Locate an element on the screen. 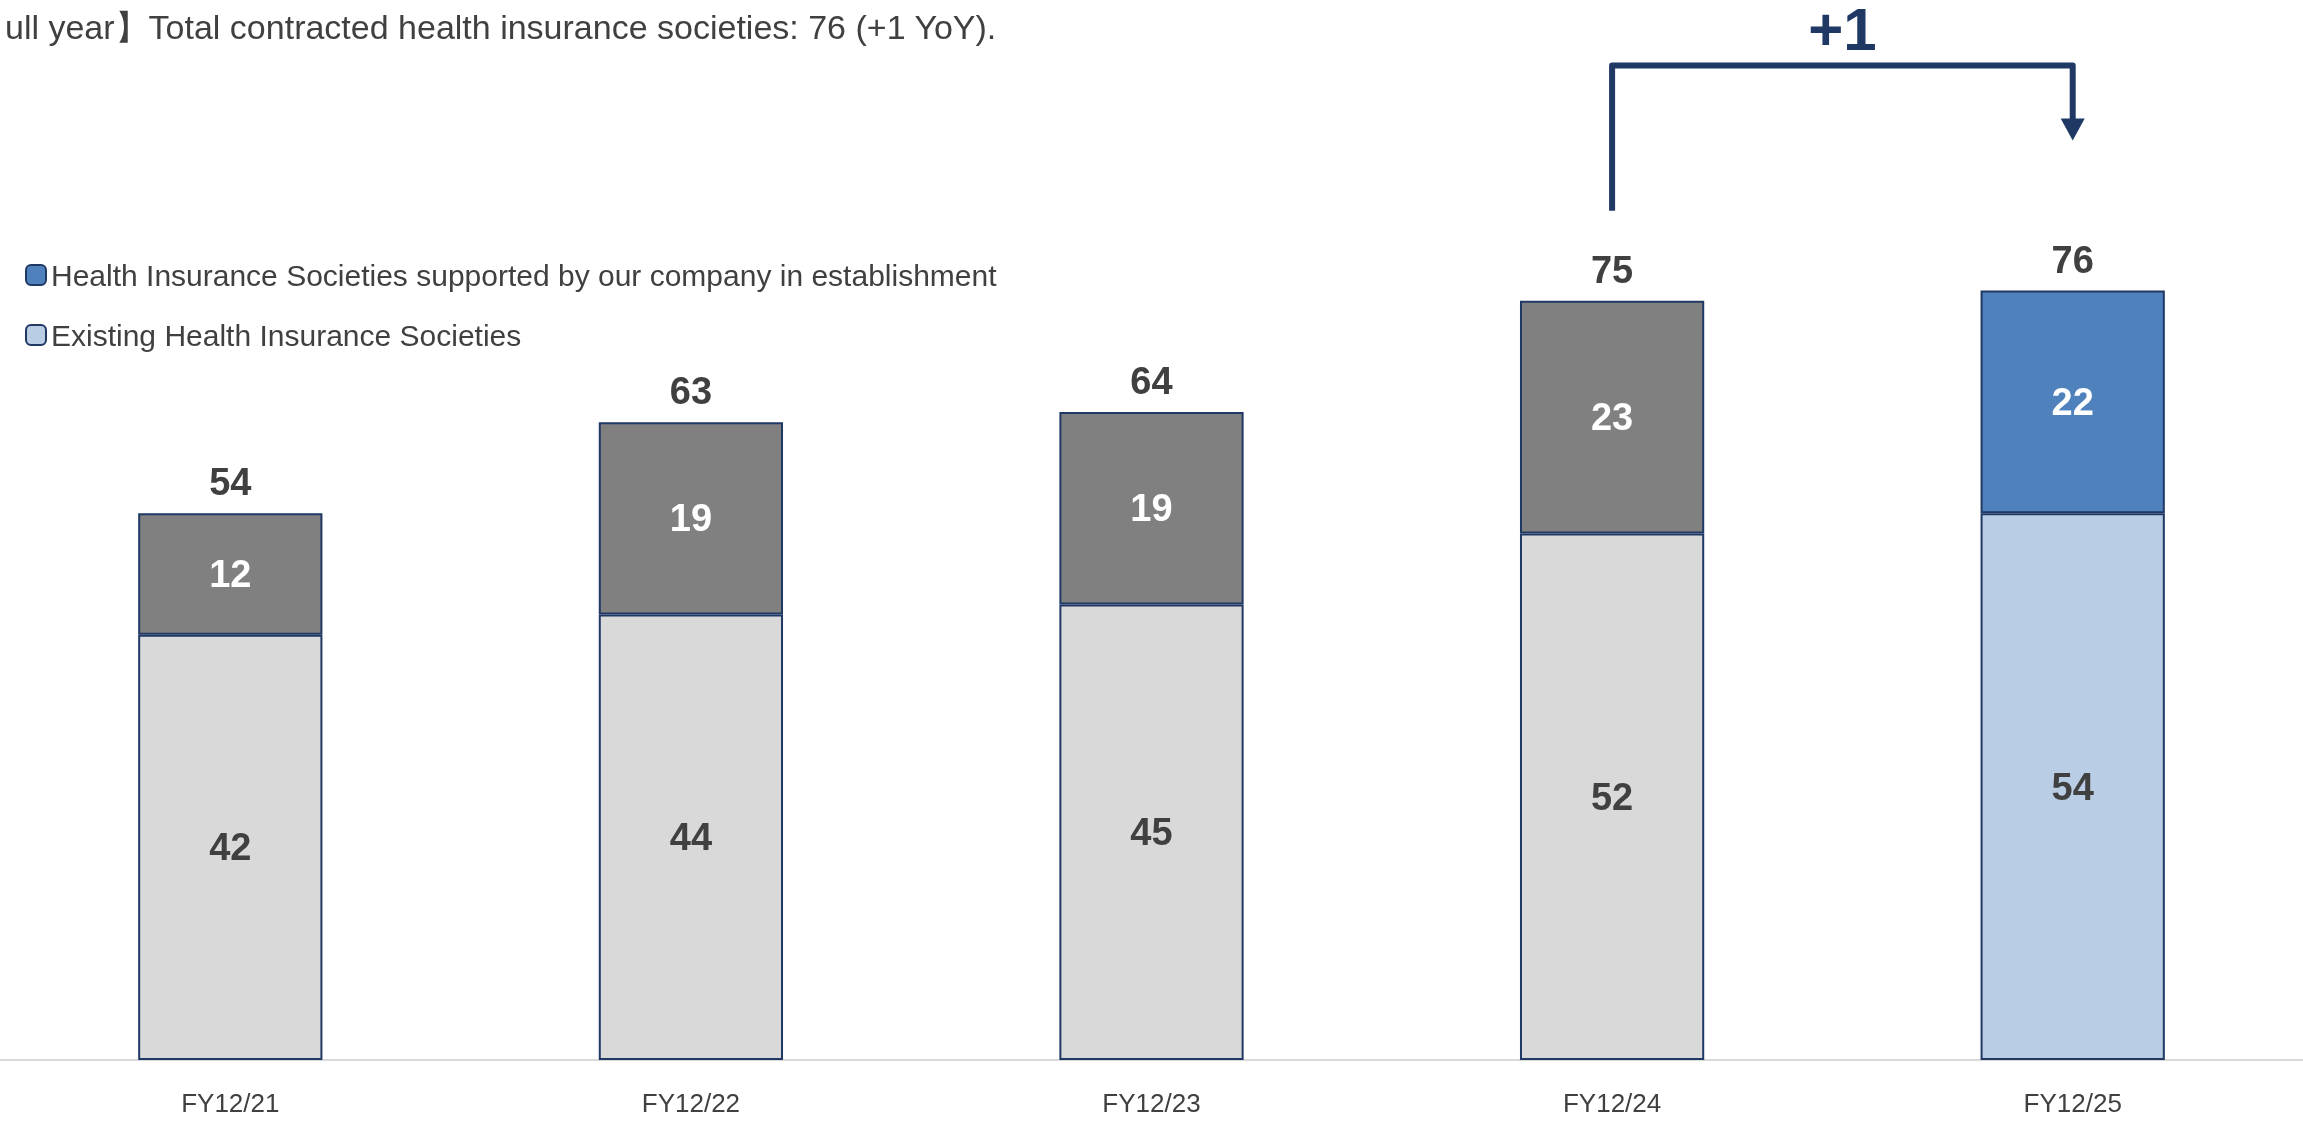 The height and width of the screenshot is (1126, 2303). data-label: 45 is located at coordinates (1151, 832).